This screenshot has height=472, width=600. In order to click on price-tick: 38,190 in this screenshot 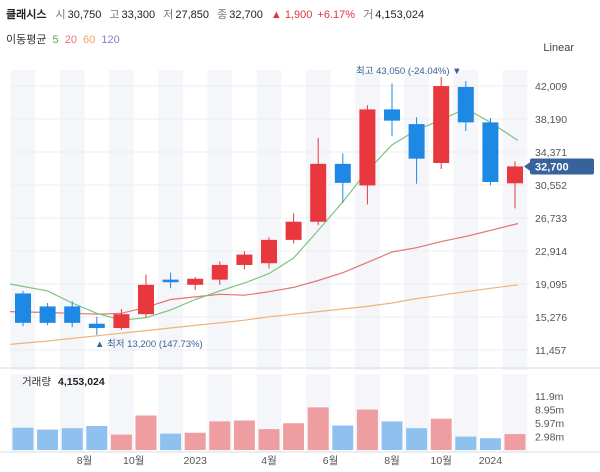, I will do `click(551, 120)`.